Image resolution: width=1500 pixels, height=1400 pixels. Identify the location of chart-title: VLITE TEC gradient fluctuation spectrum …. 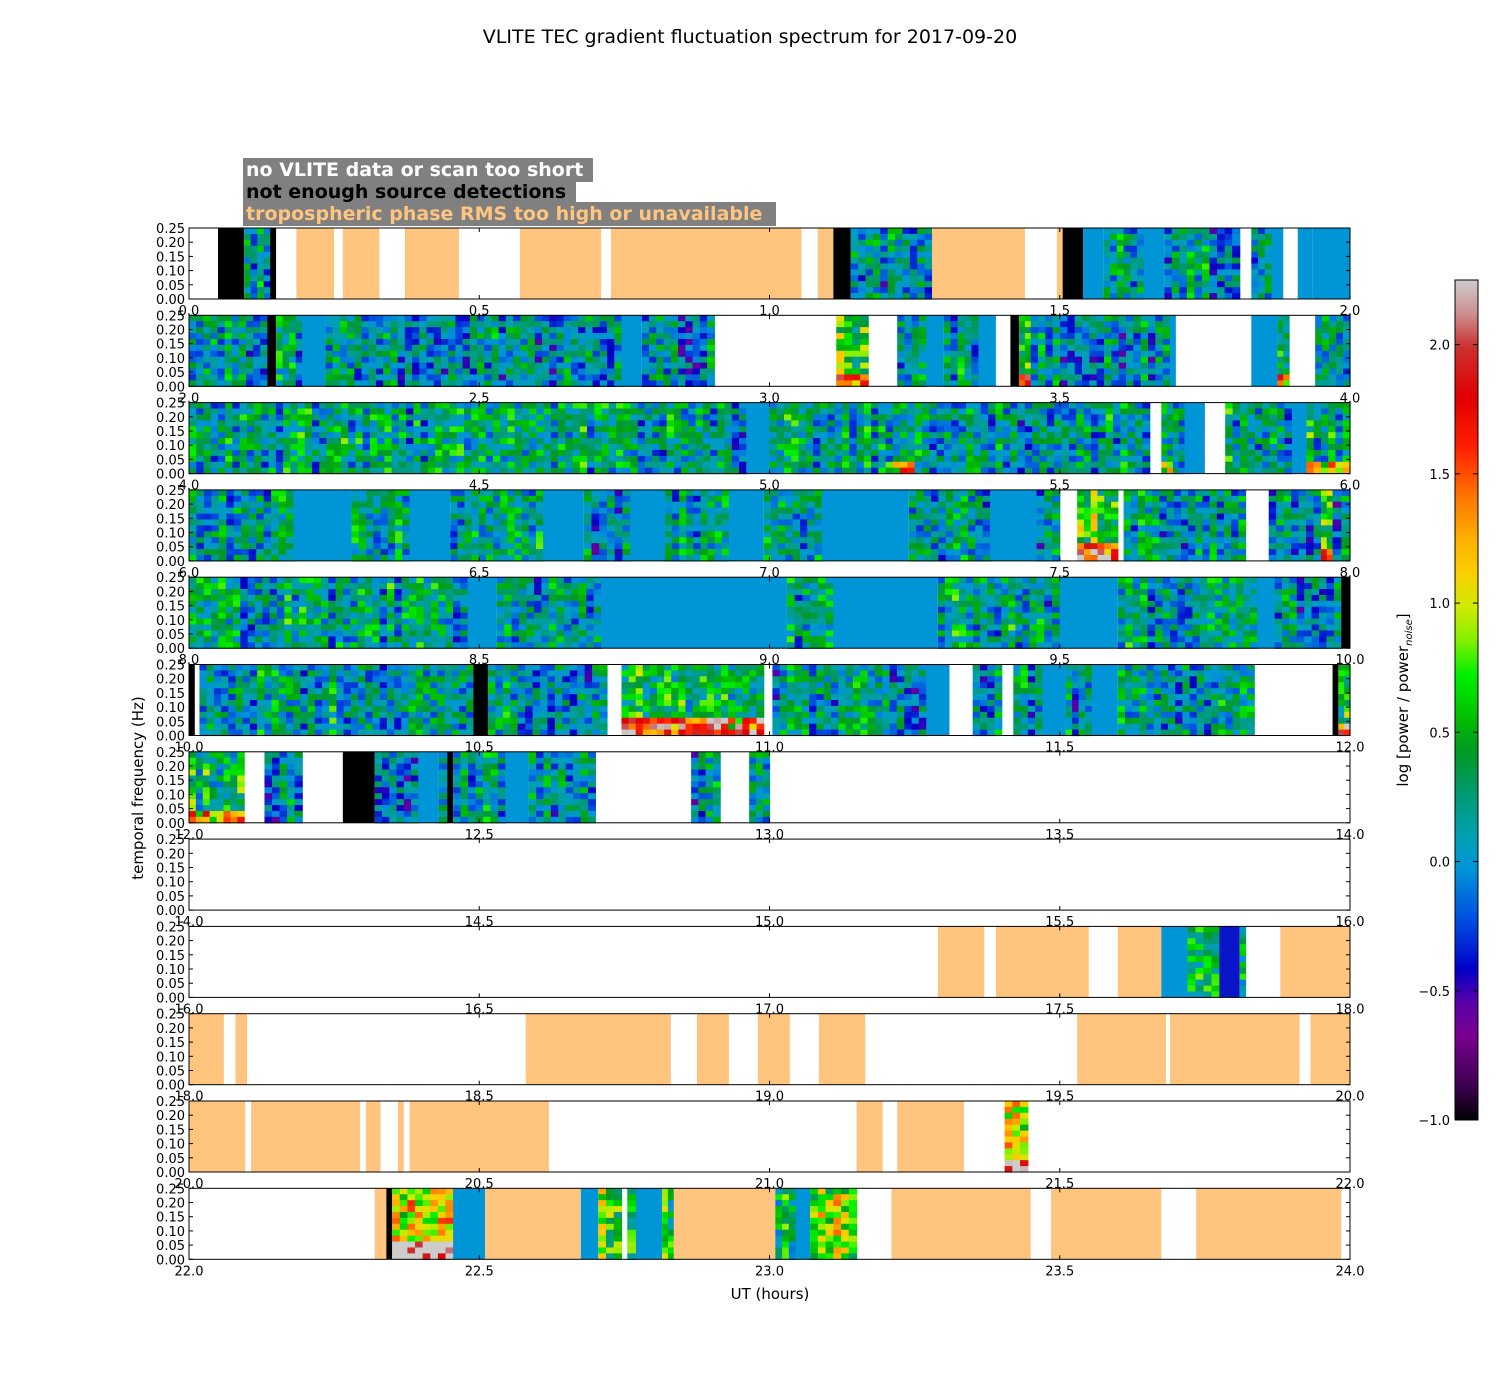
(750, 37).